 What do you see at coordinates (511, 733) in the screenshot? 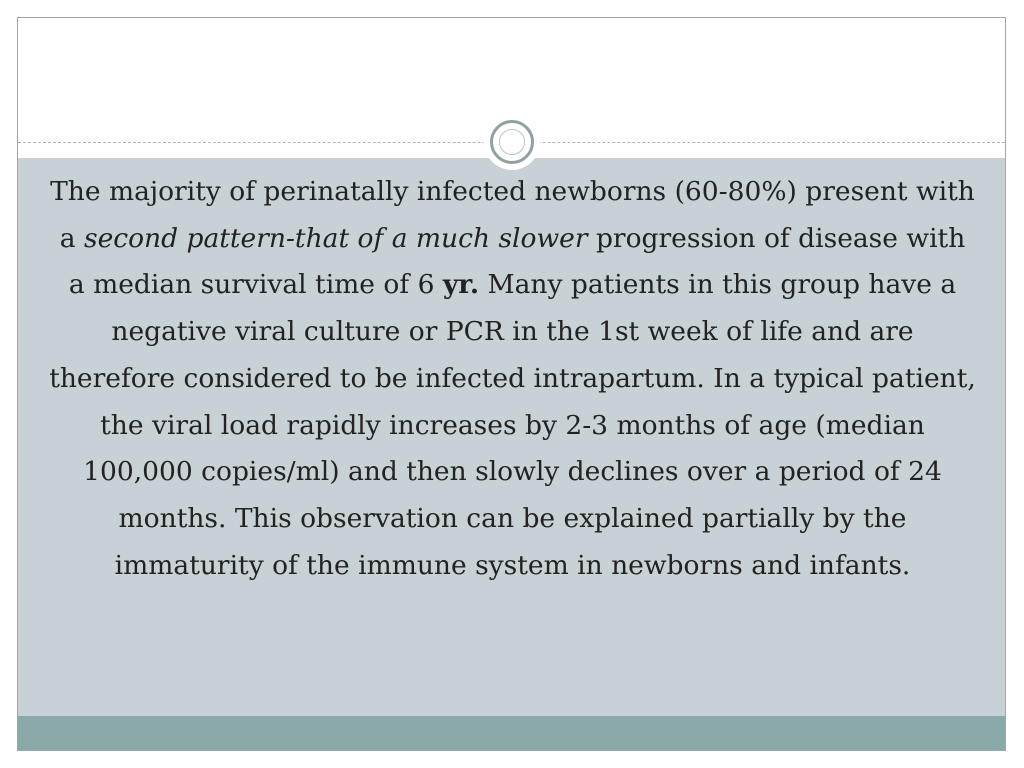
I see `footer-band` at bounding box center [511, 733].